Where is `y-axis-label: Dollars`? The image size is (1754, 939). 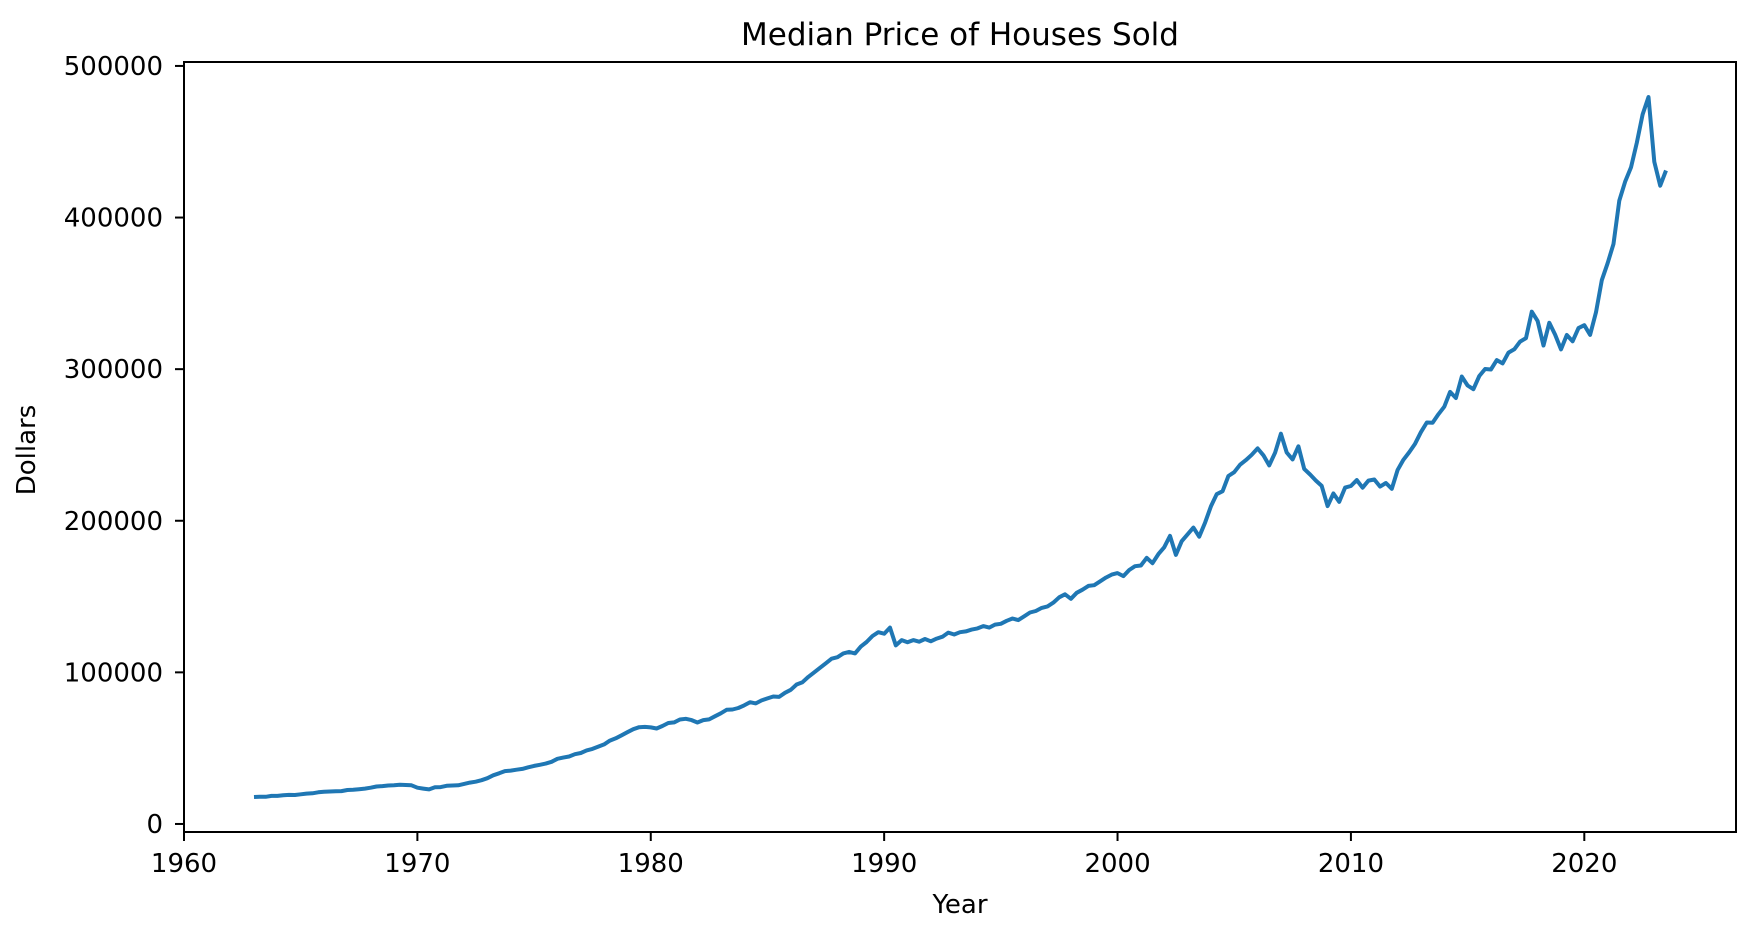 y-axis-label: Dollars is located at coordinates (27, 450).